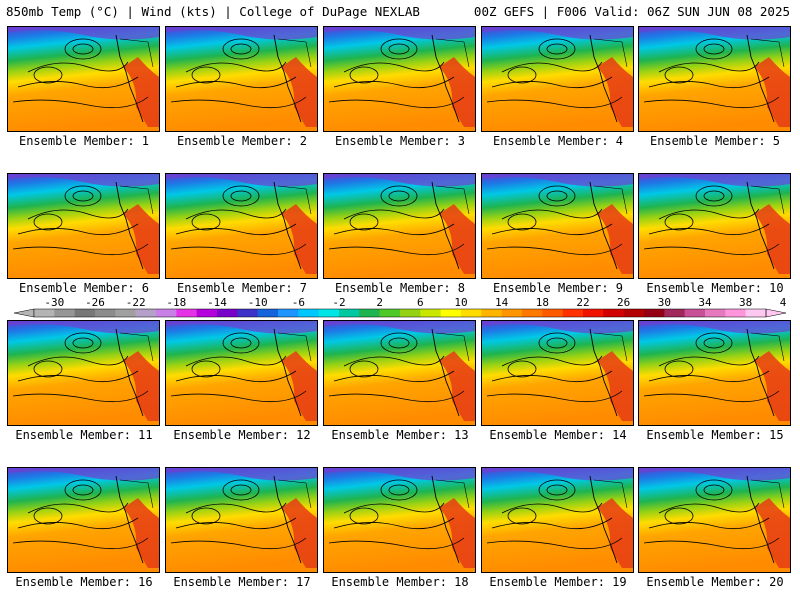 This screenshot has height=600, width=800. I want to click on ensemble-member-label: Ensemble Member: 1, so click(84, 141).